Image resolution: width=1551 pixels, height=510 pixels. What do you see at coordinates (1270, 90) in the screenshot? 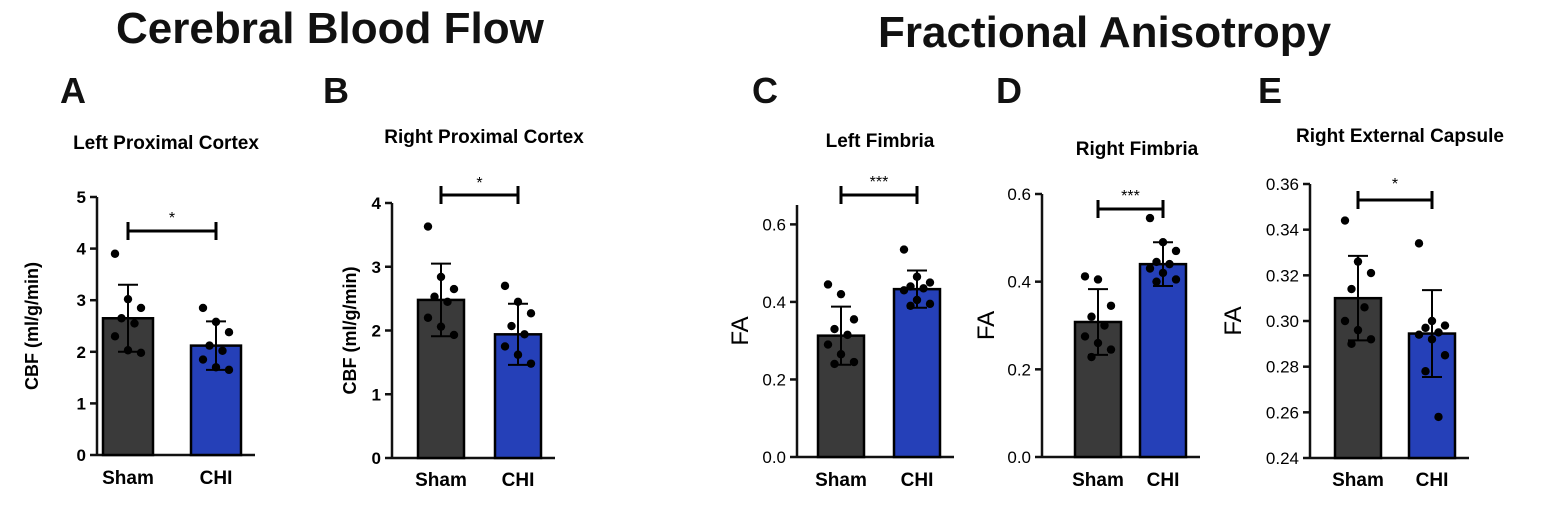
I see `panel-letter-e: E` at bounding box center [1270, 90].